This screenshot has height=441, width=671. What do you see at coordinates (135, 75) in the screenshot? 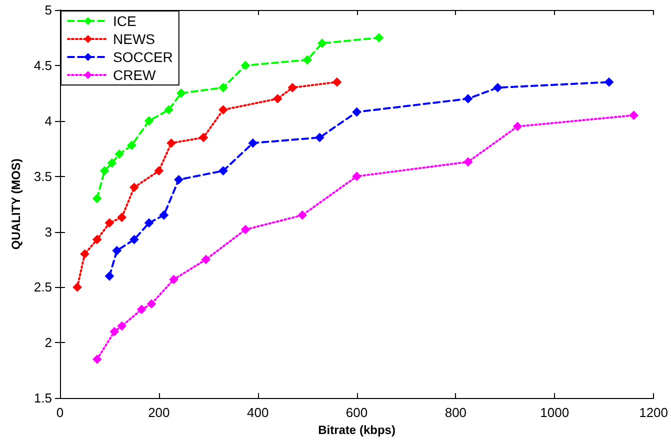
I see `legend-label: CREW` at bounding box center [135, 75].